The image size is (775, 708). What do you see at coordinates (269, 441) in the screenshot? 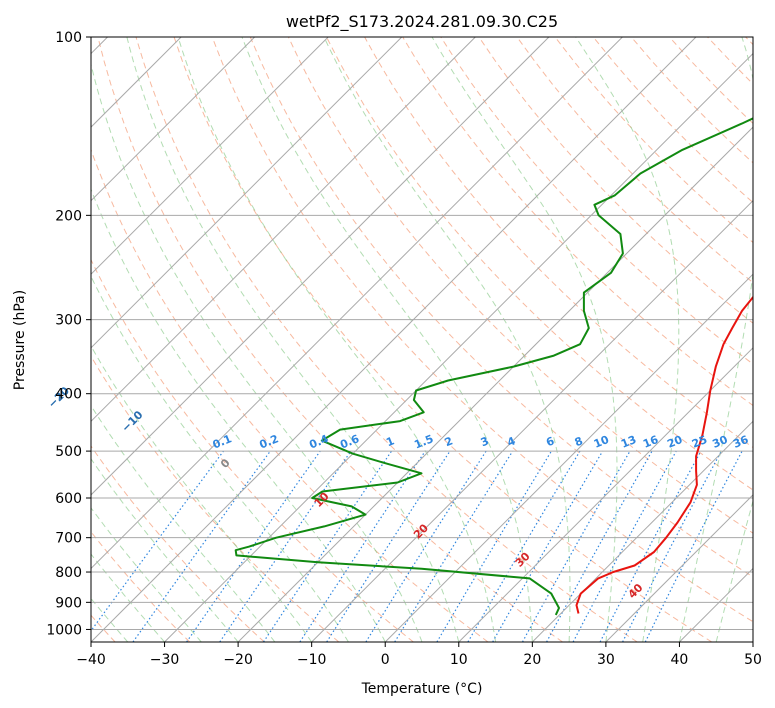
I see `mixing-ratio-label: 0.2` at bounding box center [269, 441].